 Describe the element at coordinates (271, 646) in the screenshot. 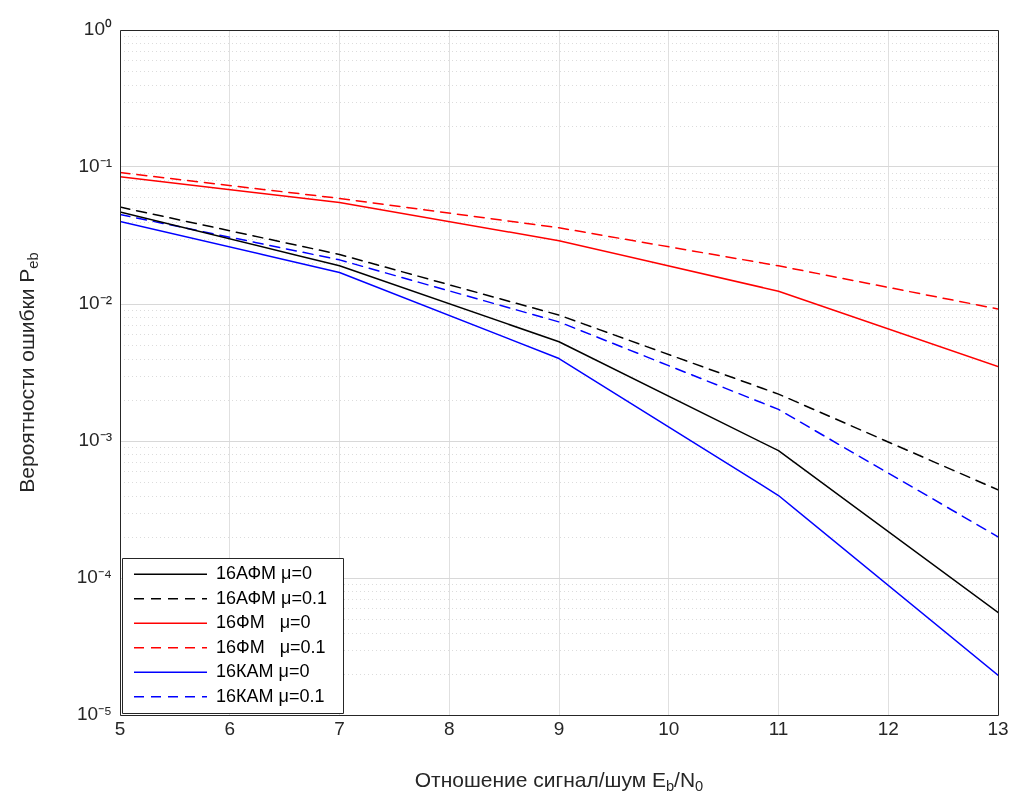

I see `legend-label: 16ФМ μ=0.1` at that location.